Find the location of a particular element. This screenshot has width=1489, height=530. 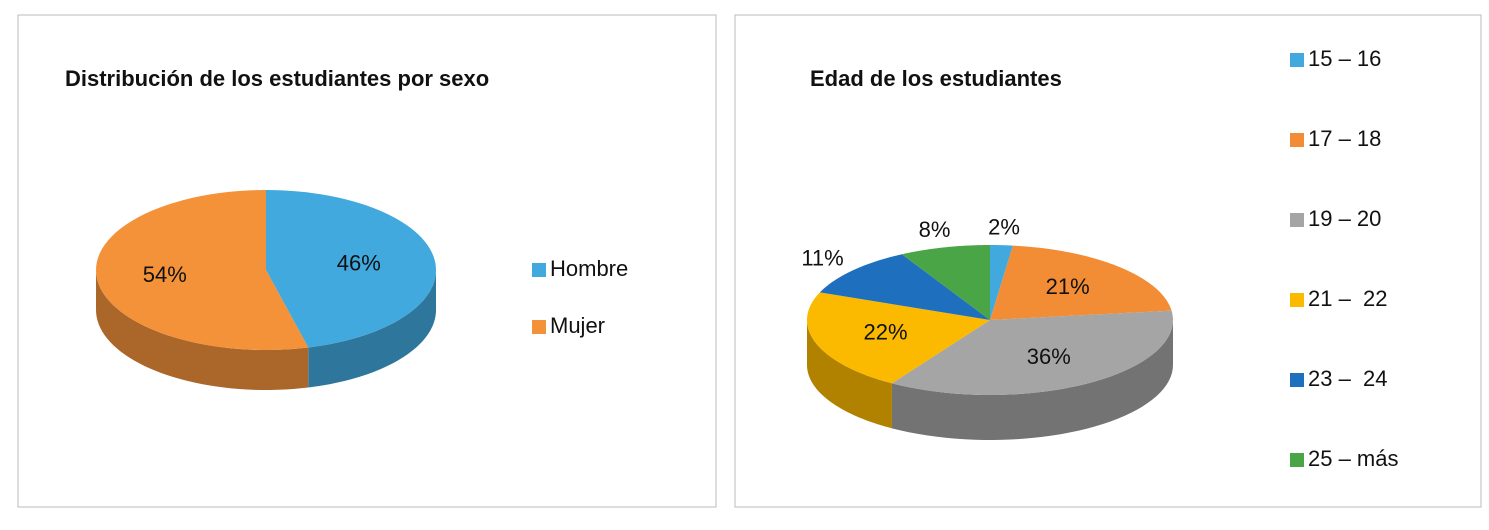

data-label: 46% is located at coordinates (359, 262).